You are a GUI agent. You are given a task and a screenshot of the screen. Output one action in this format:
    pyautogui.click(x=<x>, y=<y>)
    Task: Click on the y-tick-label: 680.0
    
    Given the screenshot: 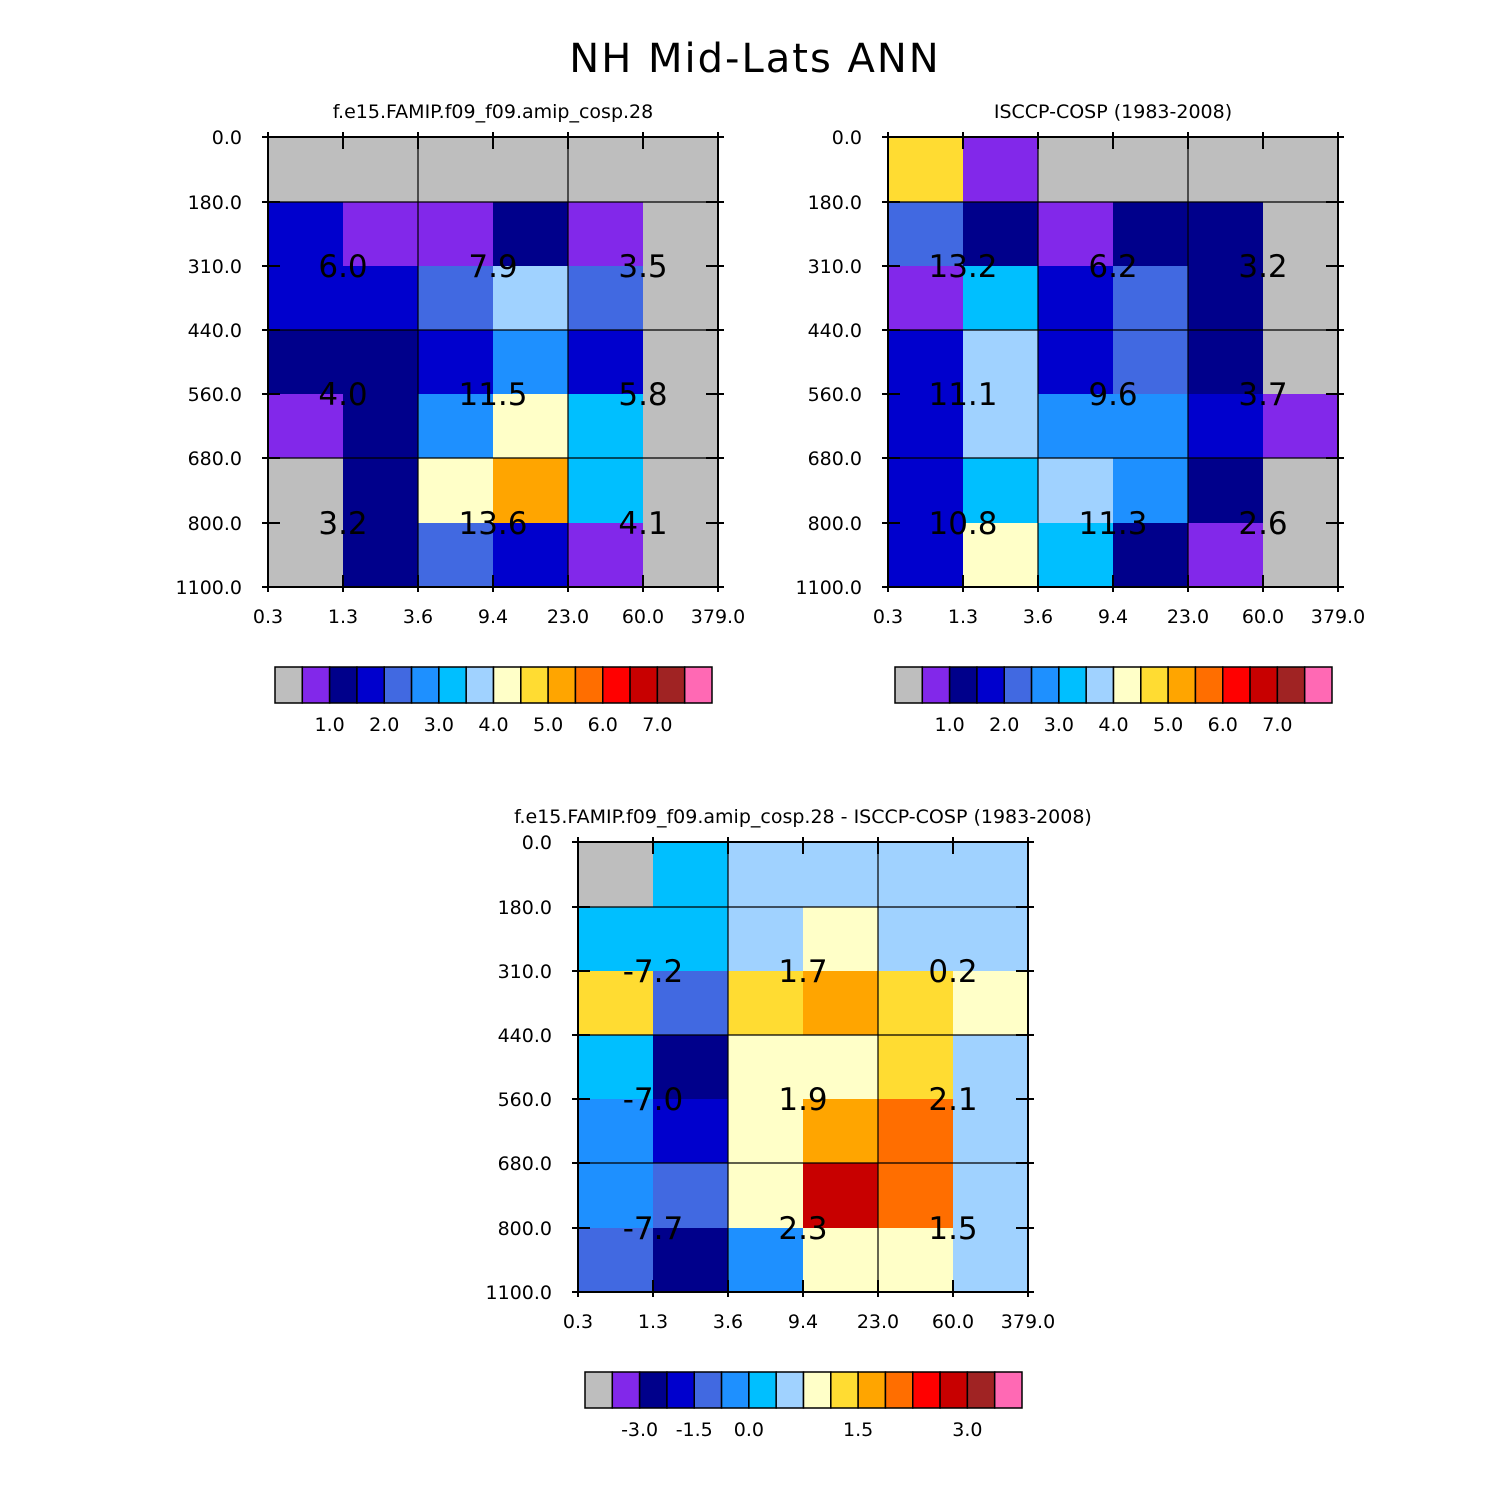 What is the action you would take?
    pyautogui.click(x=525, y=1164)
    